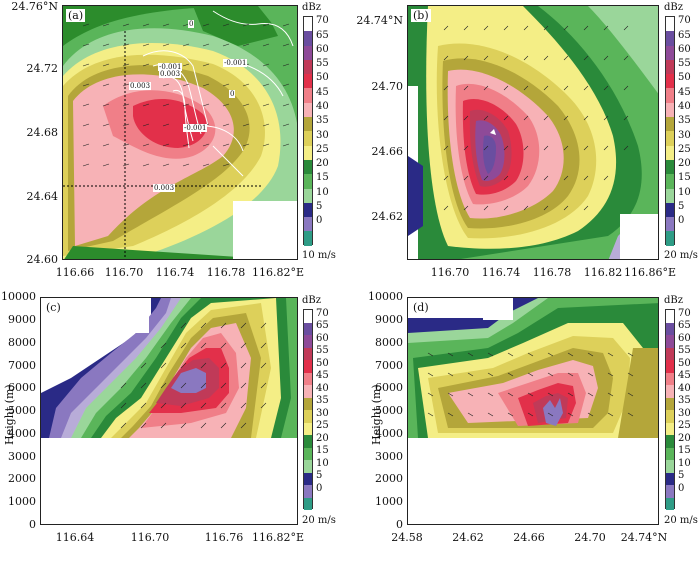  Describe the element at coordinates (75, 272) in the screenshot. I see `x-tick-label: 116.66` at that location.